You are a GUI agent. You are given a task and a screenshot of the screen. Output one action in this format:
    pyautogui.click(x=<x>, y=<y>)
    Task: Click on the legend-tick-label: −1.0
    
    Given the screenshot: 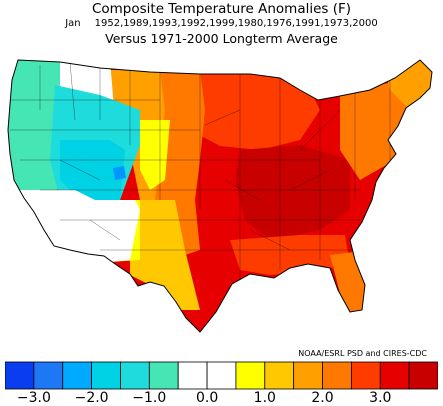 What is the action you would take?
    pyautogui.click(x=149, y=398)
    